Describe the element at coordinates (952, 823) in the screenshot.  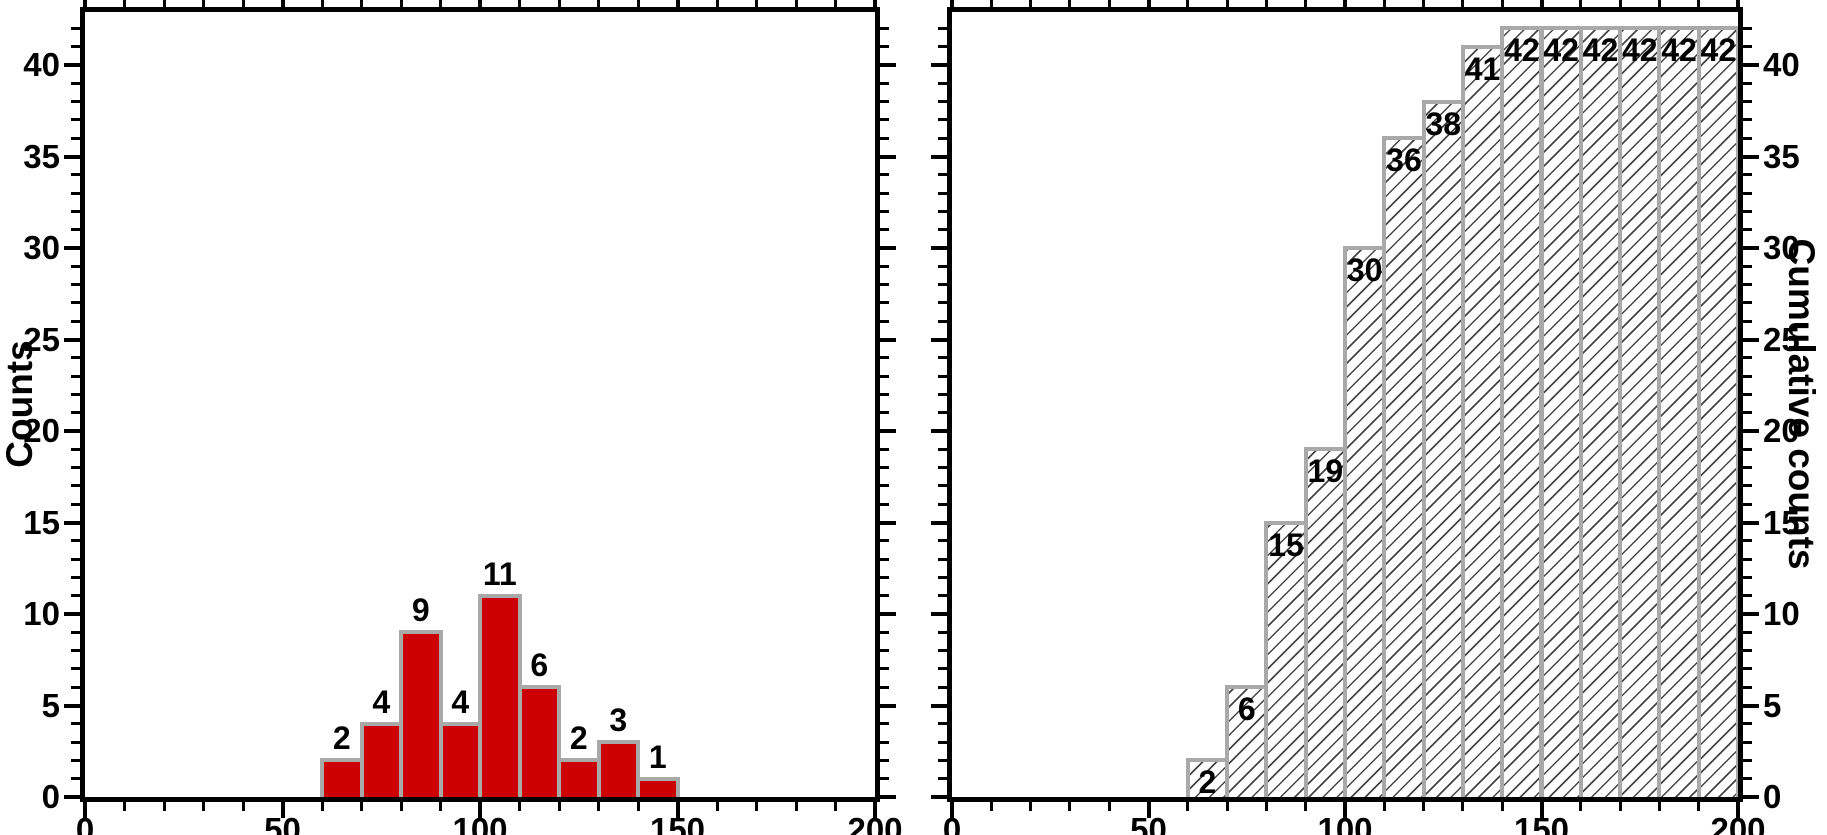
I see `x-tick-label: 0` at that location.